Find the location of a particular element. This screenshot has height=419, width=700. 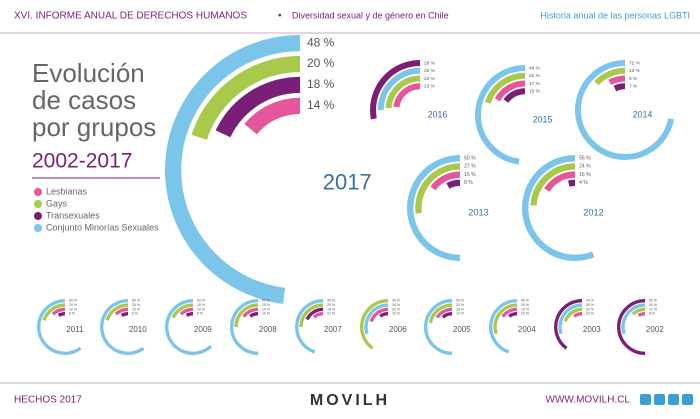

value-label: 4 % is located at coordinates (583, 183).